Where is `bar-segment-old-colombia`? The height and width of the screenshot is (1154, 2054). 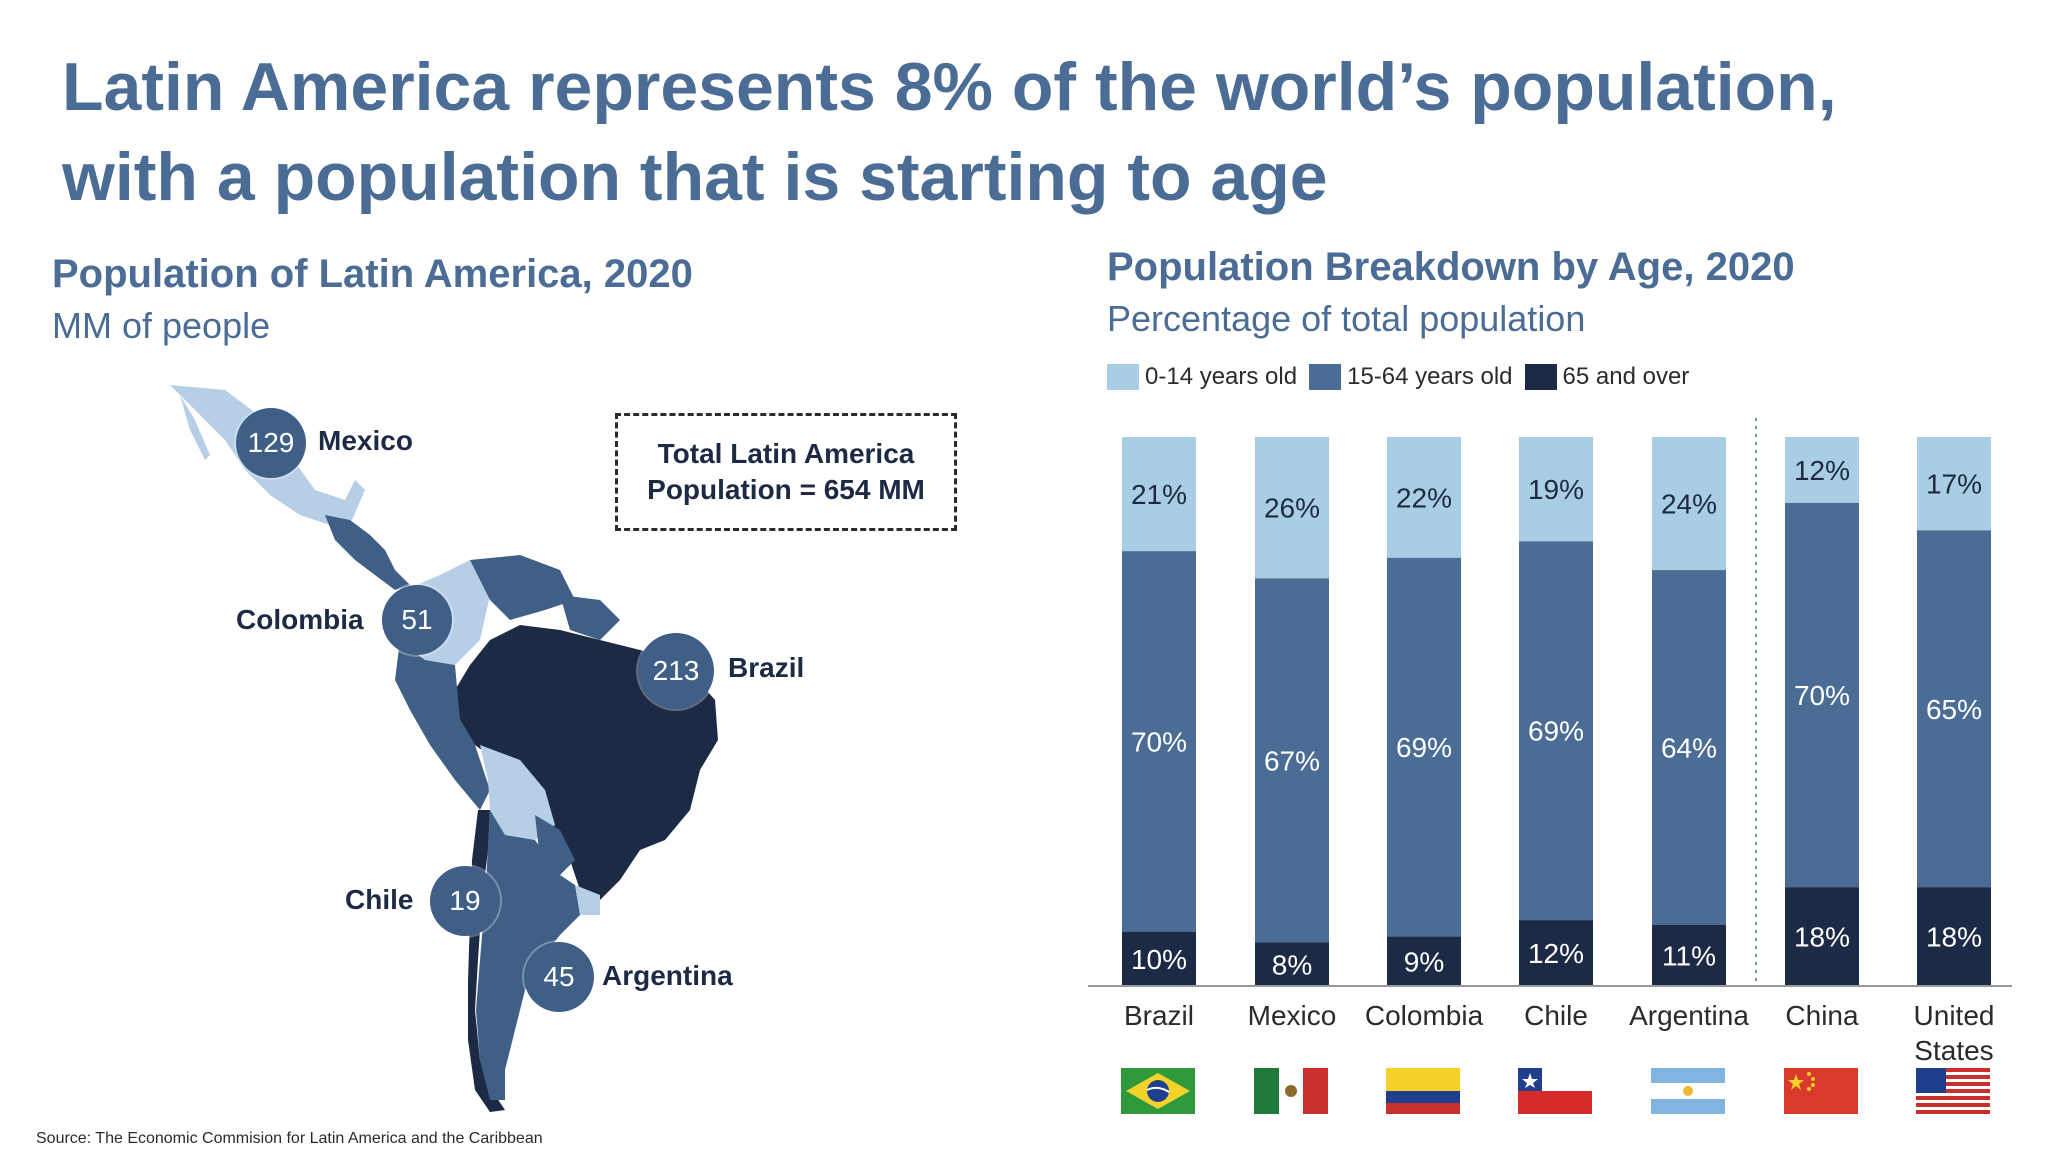
bar-segment-old-colombia is located at coordinates (1424, 961).